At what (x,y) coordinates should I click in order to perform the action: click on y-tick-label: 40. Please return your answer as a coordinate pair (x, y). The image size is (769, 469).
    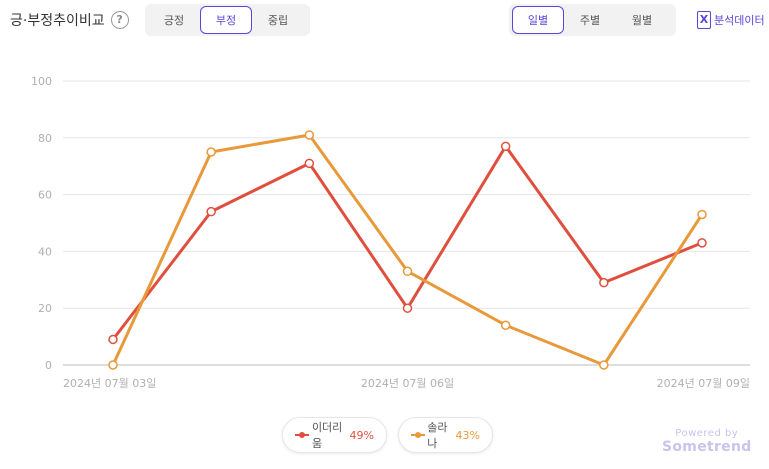
    Looking at the image, I should click on (45, 251).